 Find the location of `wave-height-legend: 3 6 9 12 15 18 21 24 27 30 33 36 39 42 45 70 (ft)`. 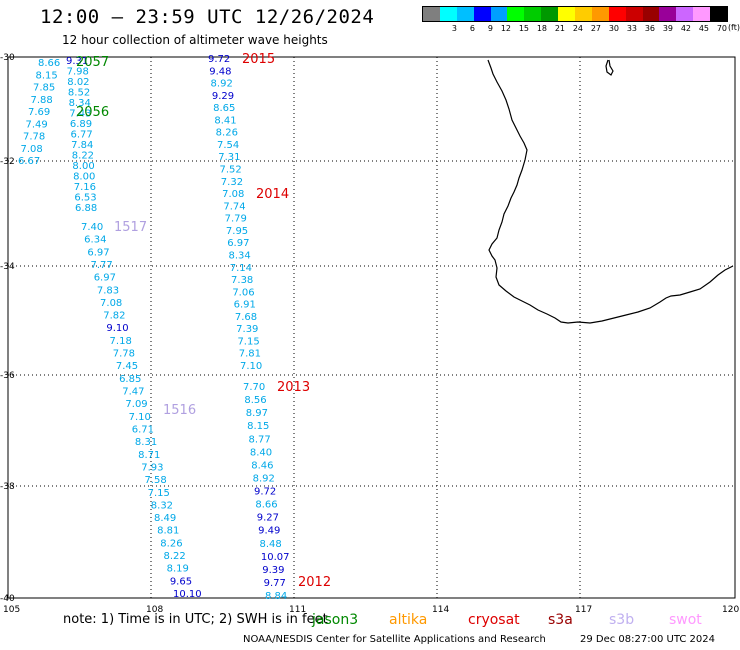

wave-height-legend: 3 6 9 12 15 18 21 24 27 30 33 36 39 42 45 70 (ft) is located at coordinates (581, 21).